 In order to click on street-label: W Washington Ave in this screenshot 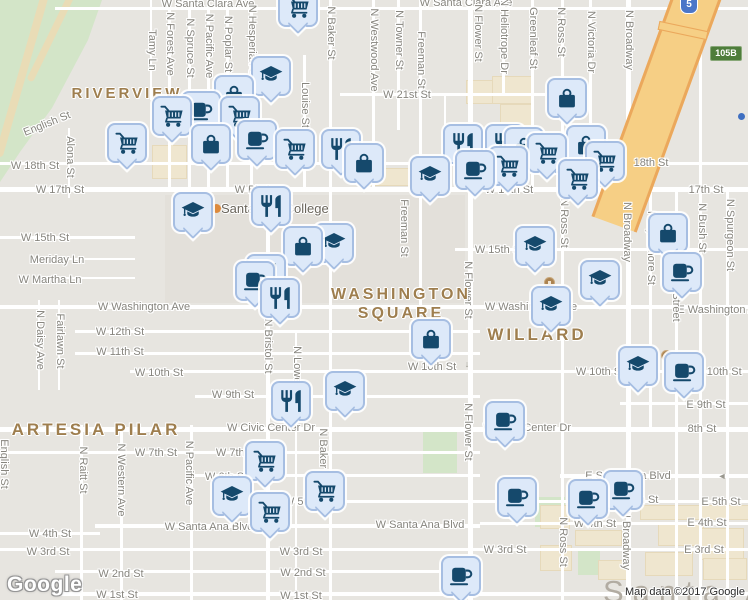, I will do `click(144, 307)`.